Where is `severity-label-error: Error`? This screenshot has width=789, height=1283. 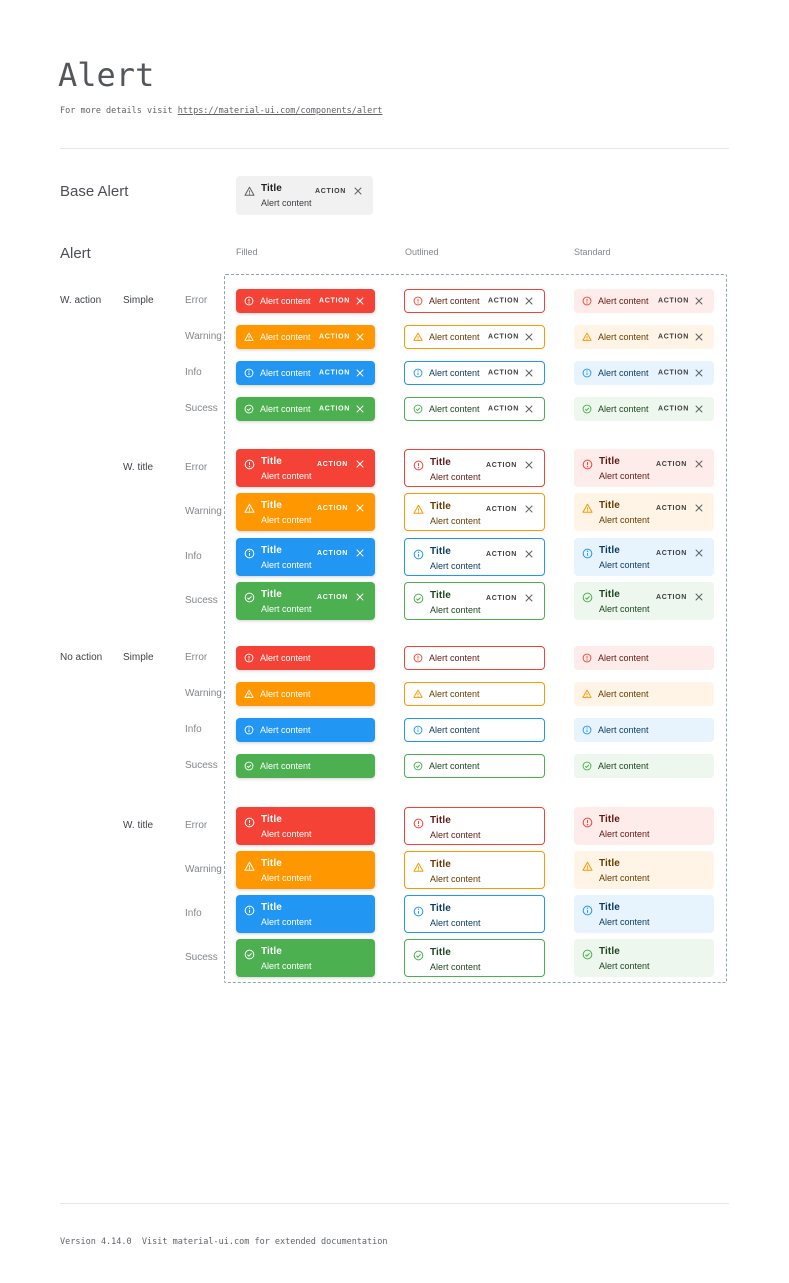
severity-label-error: Error is located at coordinates (196, 300).